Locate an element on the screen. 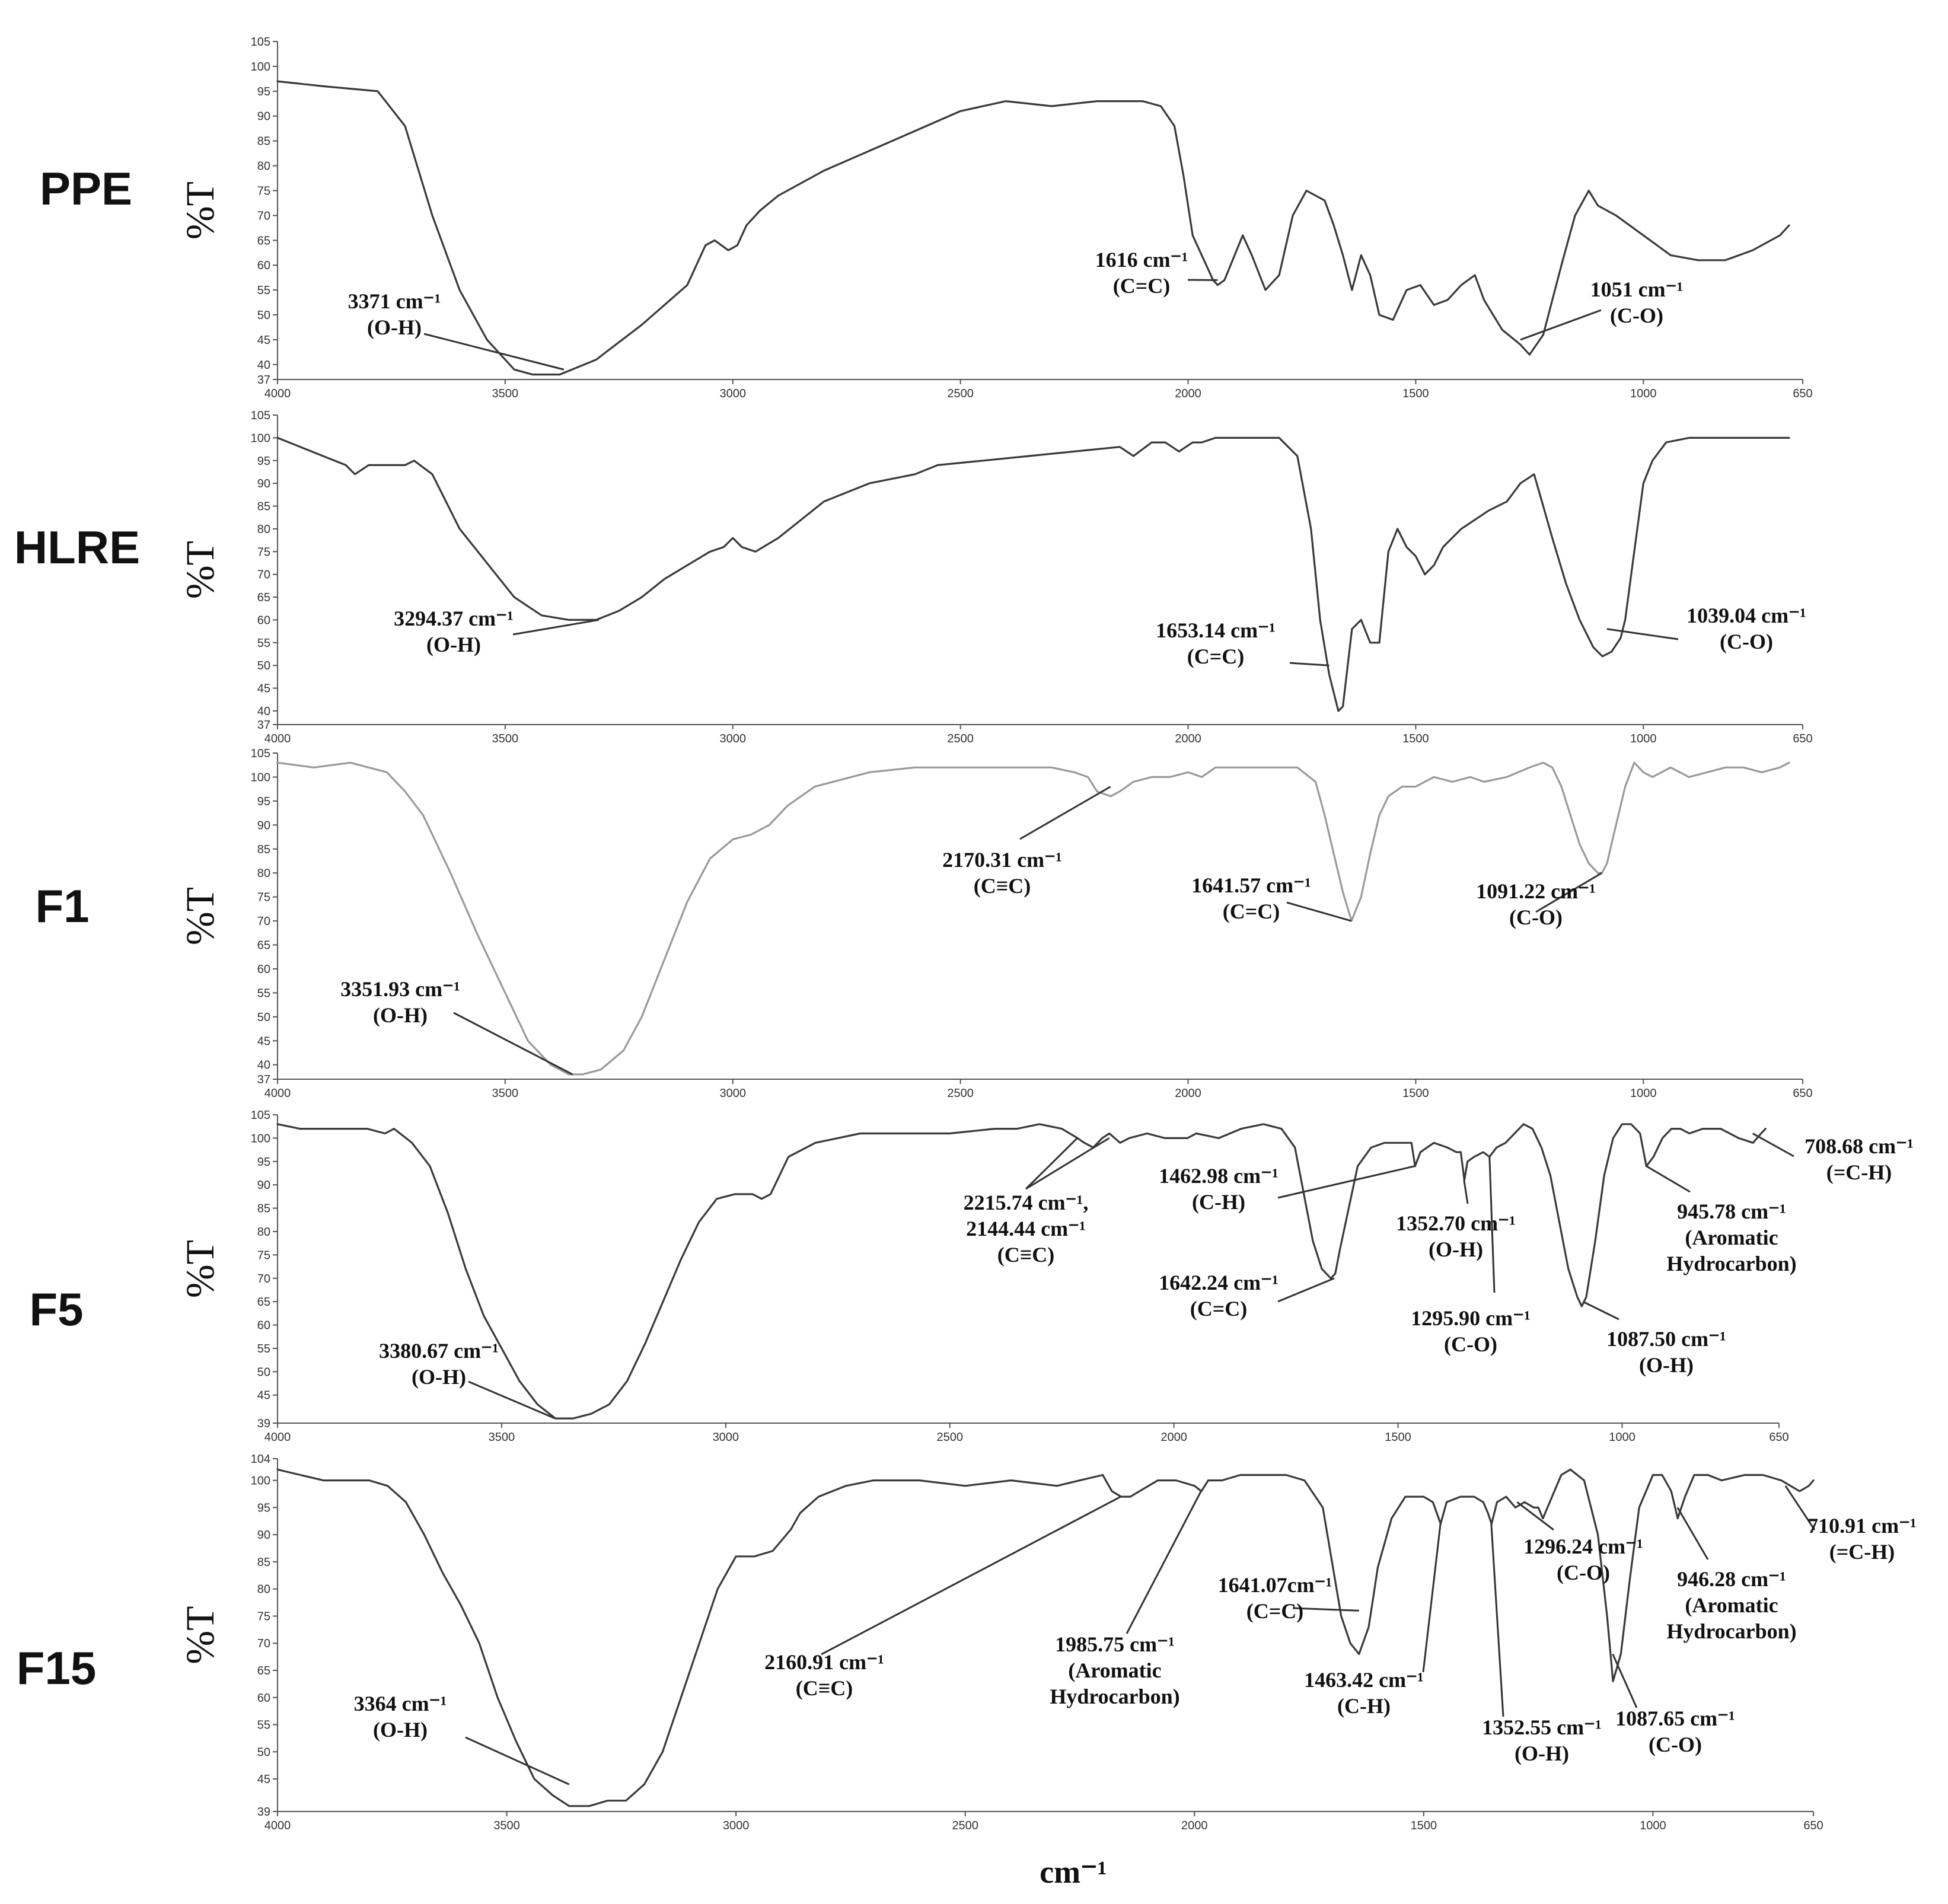  annotation-group: (C≡C) is located at coordinates (824, 1688).